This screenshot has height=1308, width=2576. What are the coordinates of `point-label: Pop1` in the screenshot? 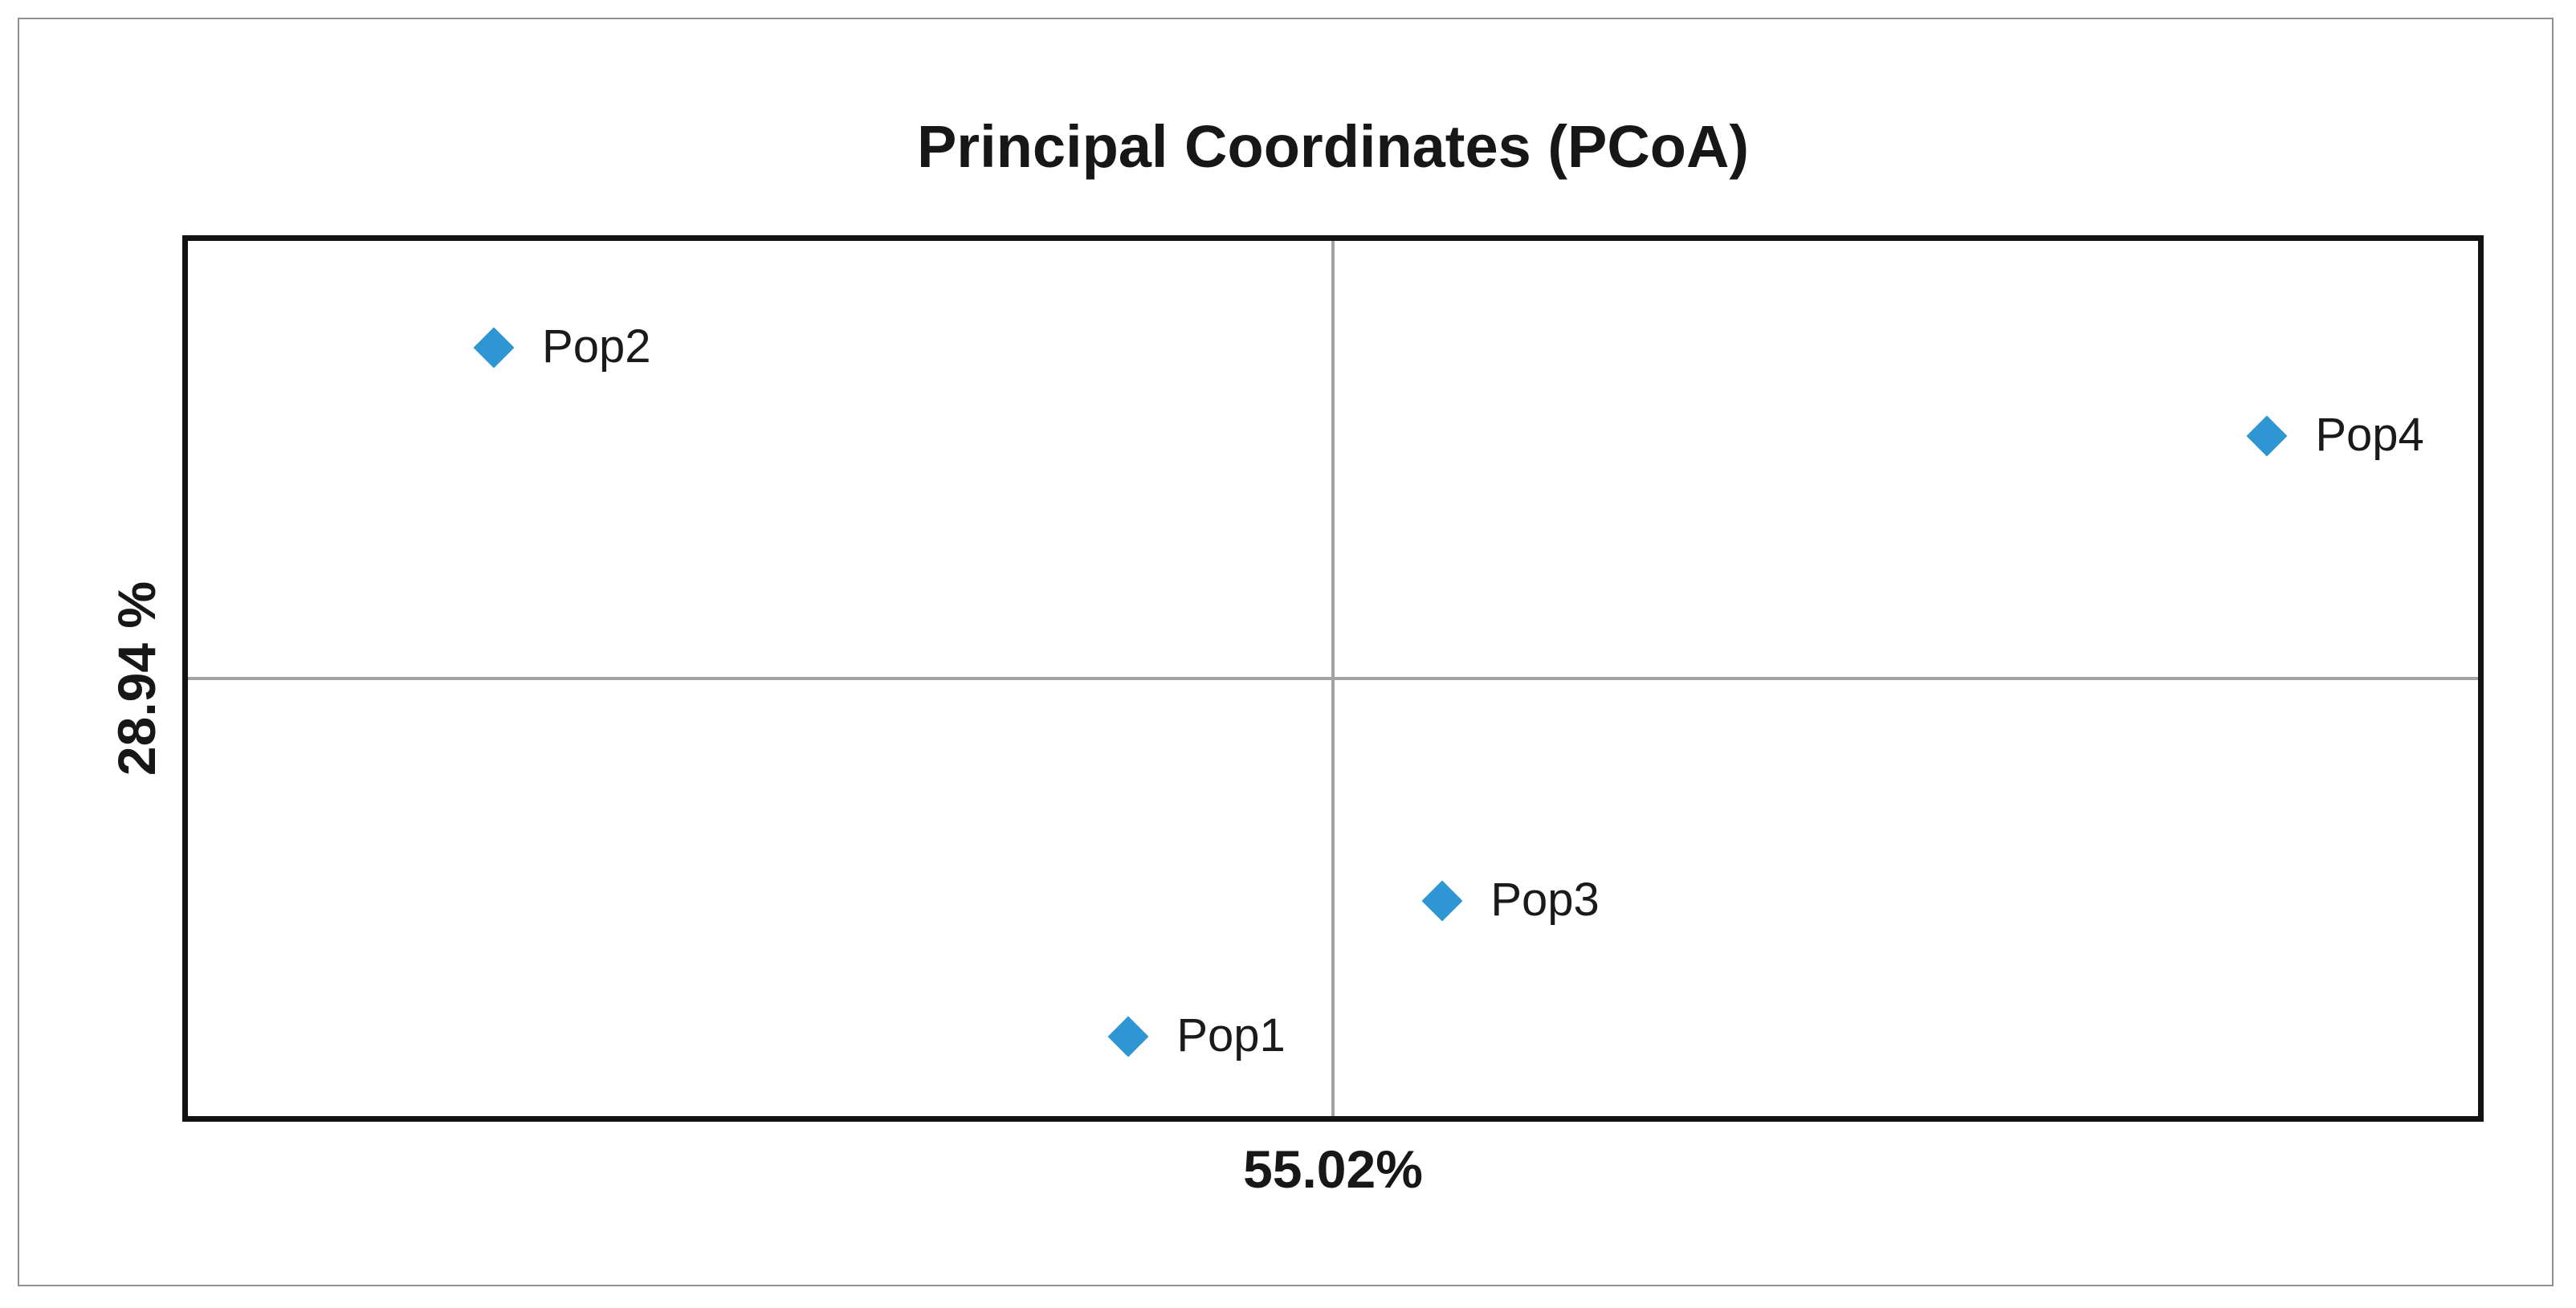 It's located at (1231, 1035).